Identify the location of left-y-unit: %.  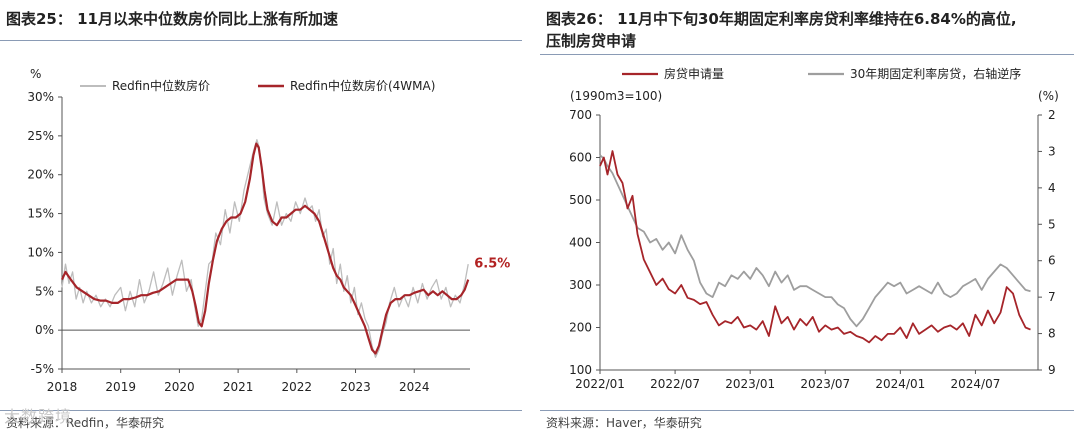
(35, 74).